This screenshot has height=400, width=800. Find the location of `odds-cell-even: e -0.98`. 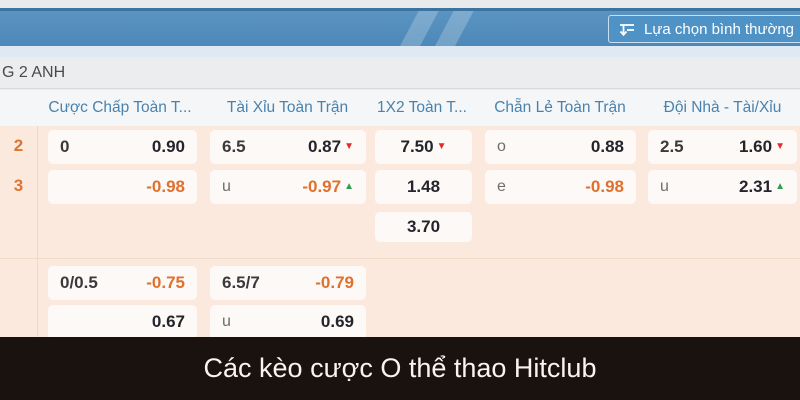

odds-cell-even: e -0.98 is located at coordinates (560, 187).